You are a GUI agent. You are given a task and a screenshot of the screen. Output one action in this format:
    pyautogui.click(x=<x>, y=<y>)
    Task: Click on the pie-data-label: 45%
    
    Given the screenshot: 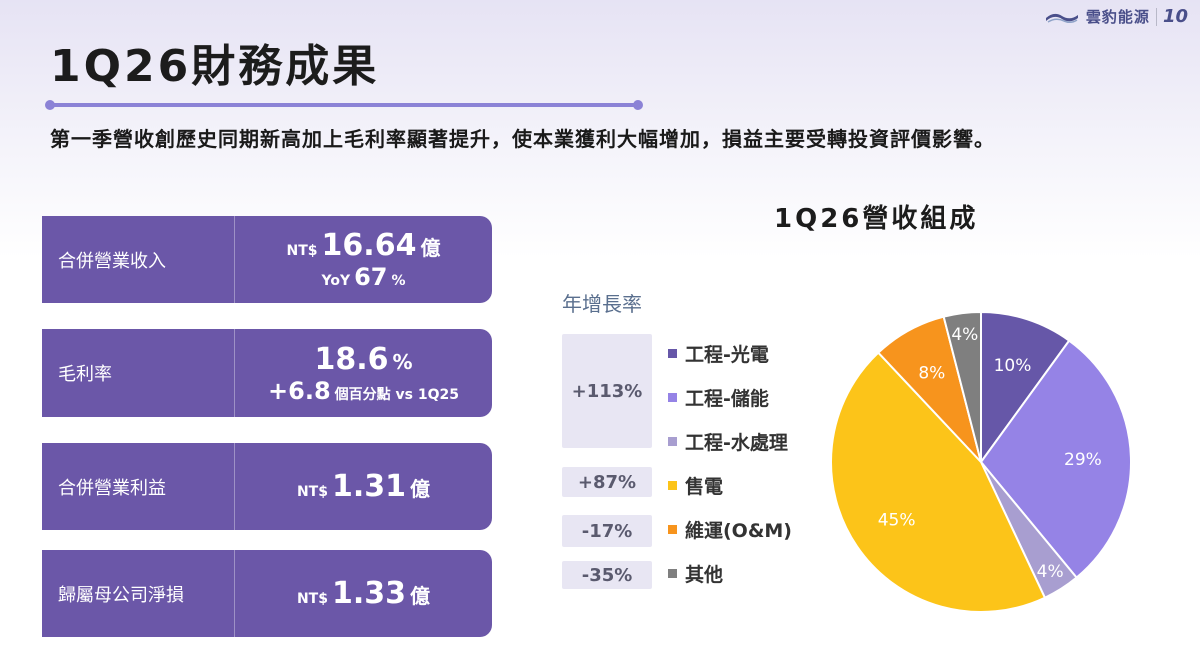 What is the action you would take?
    pyautogui.click(x=897, y=520)
    